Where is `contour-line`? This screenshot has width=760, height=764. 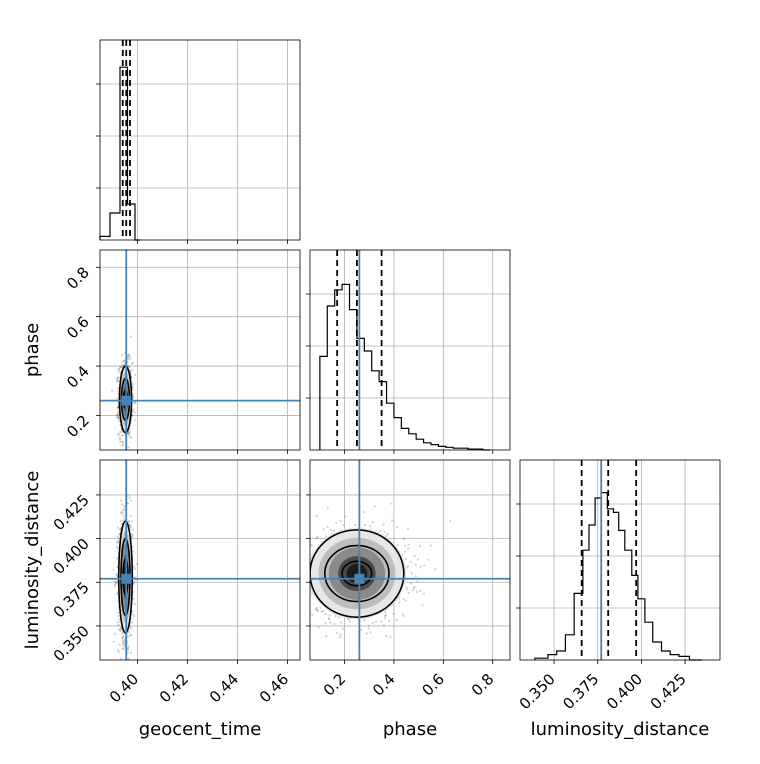 contour-line is located at coordinates (357, 573).